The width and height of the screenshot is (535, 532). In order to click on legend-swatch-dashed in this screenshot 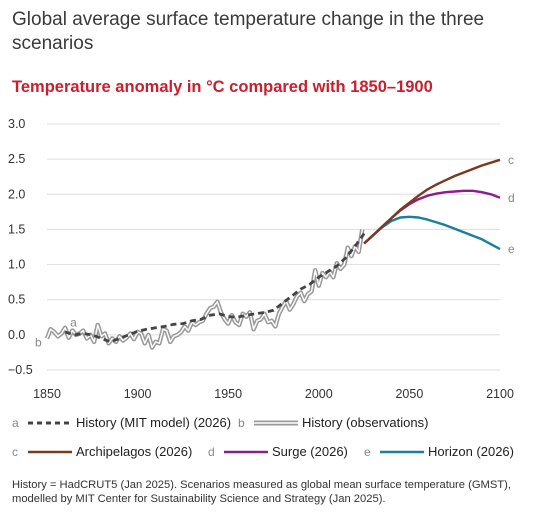, I will do `click(50, 422)`.